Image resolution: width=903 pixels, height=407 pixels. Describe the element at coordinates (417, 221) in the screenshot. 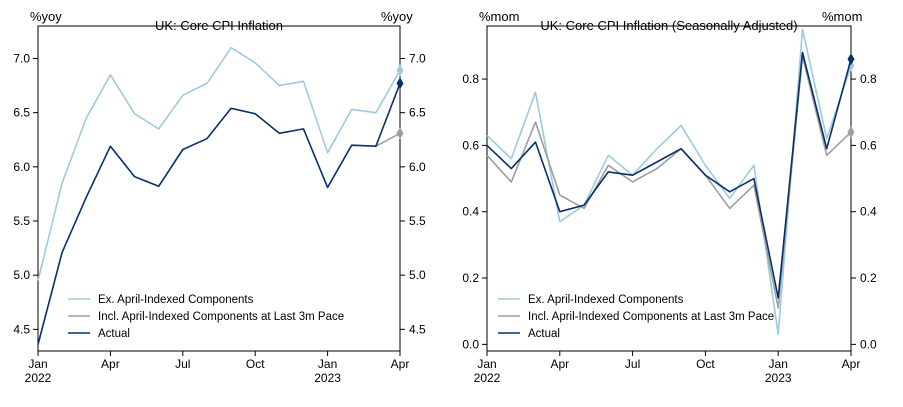

I see `yoy-ytick-right-label: 5.5` at that location.